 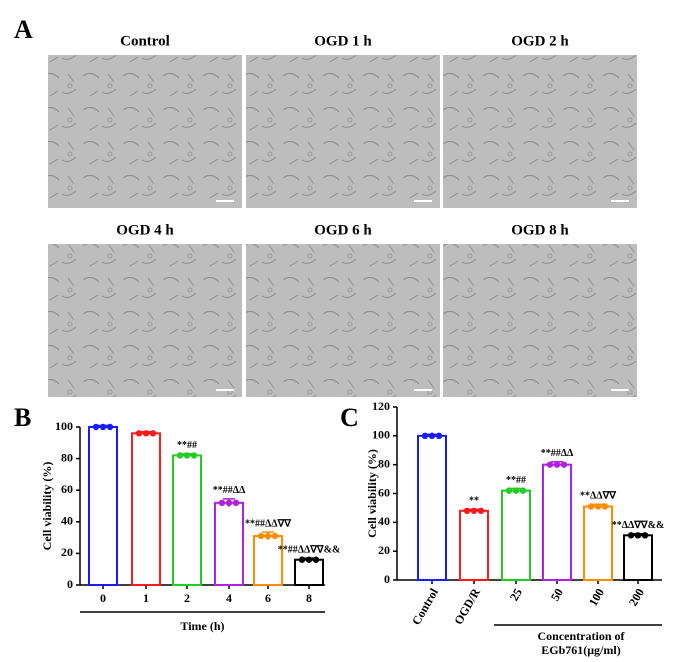 I want to click on image-title: OGD 1 h, so click(x=343, y=41).